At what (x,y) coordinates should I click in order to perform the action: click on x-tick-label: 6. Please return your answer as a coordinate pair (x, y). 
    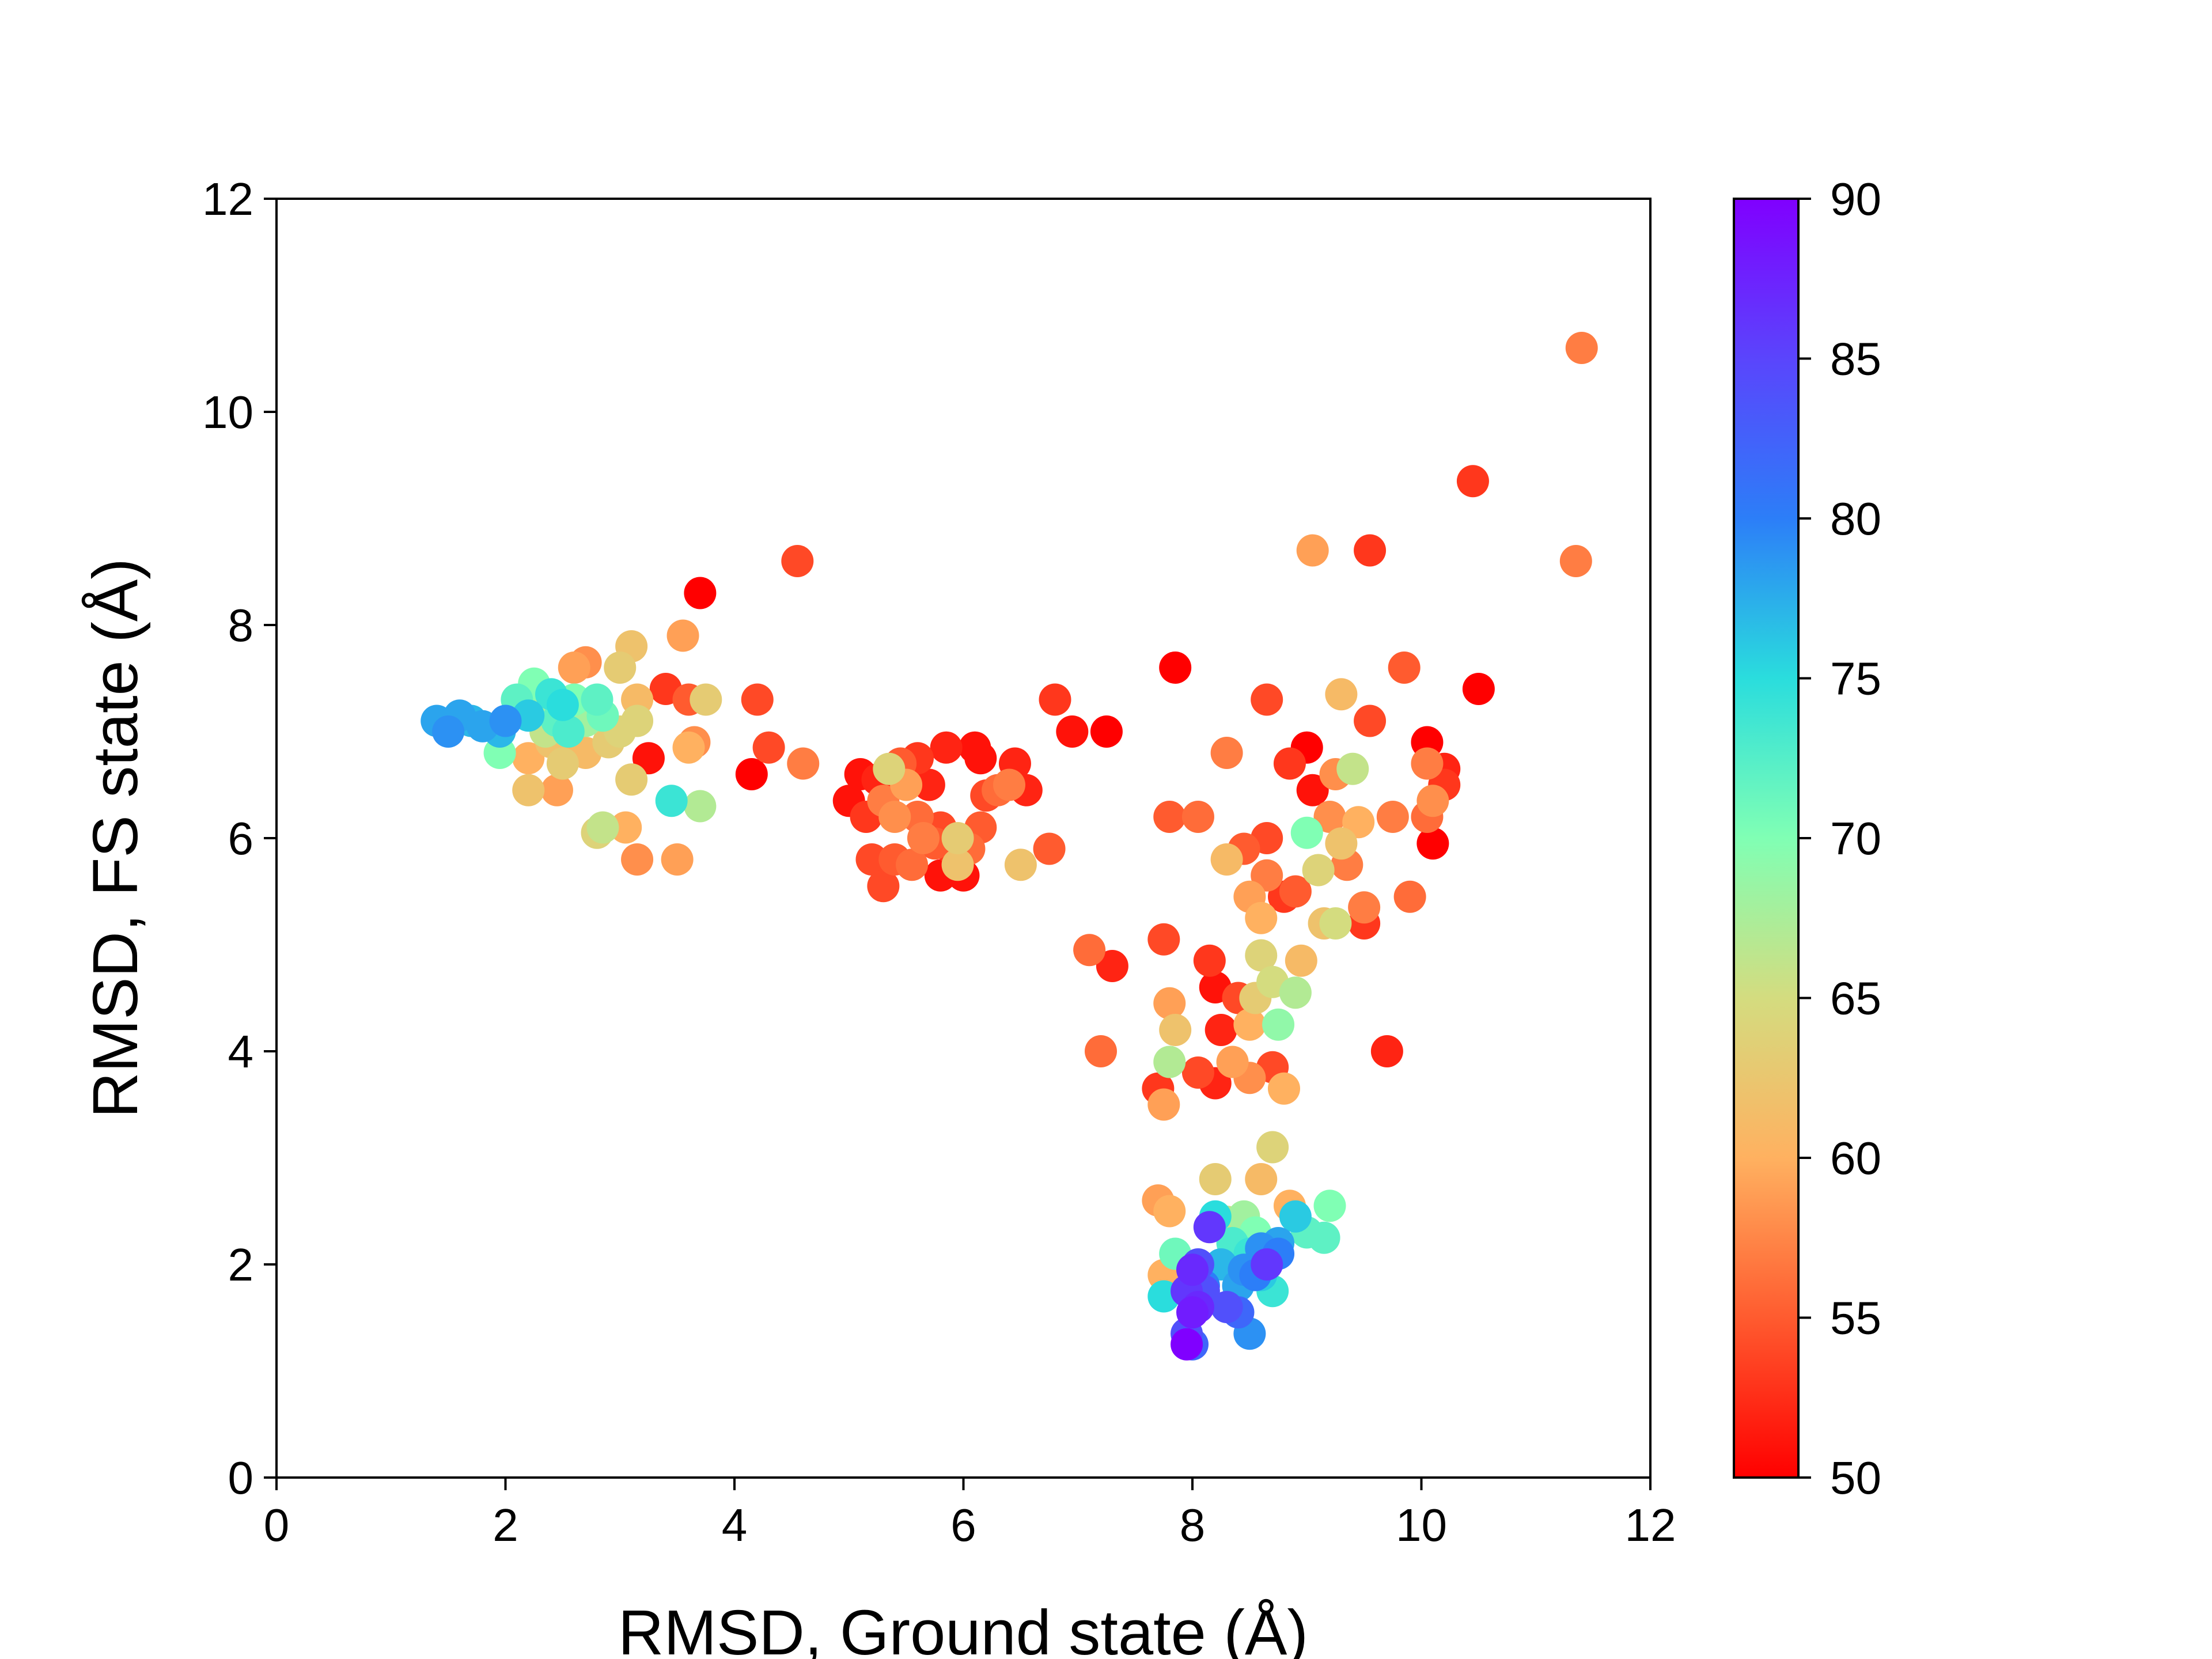
    Looking at the image, I should click on (963, 1525).